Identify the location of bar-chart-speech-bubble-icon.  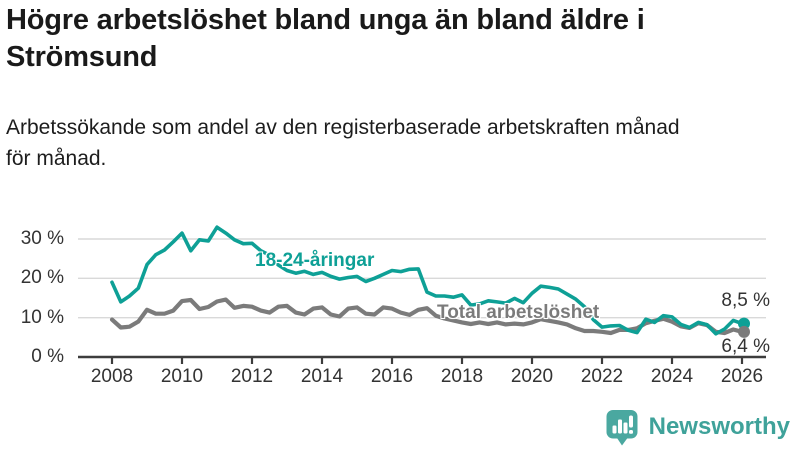
(622, 428).